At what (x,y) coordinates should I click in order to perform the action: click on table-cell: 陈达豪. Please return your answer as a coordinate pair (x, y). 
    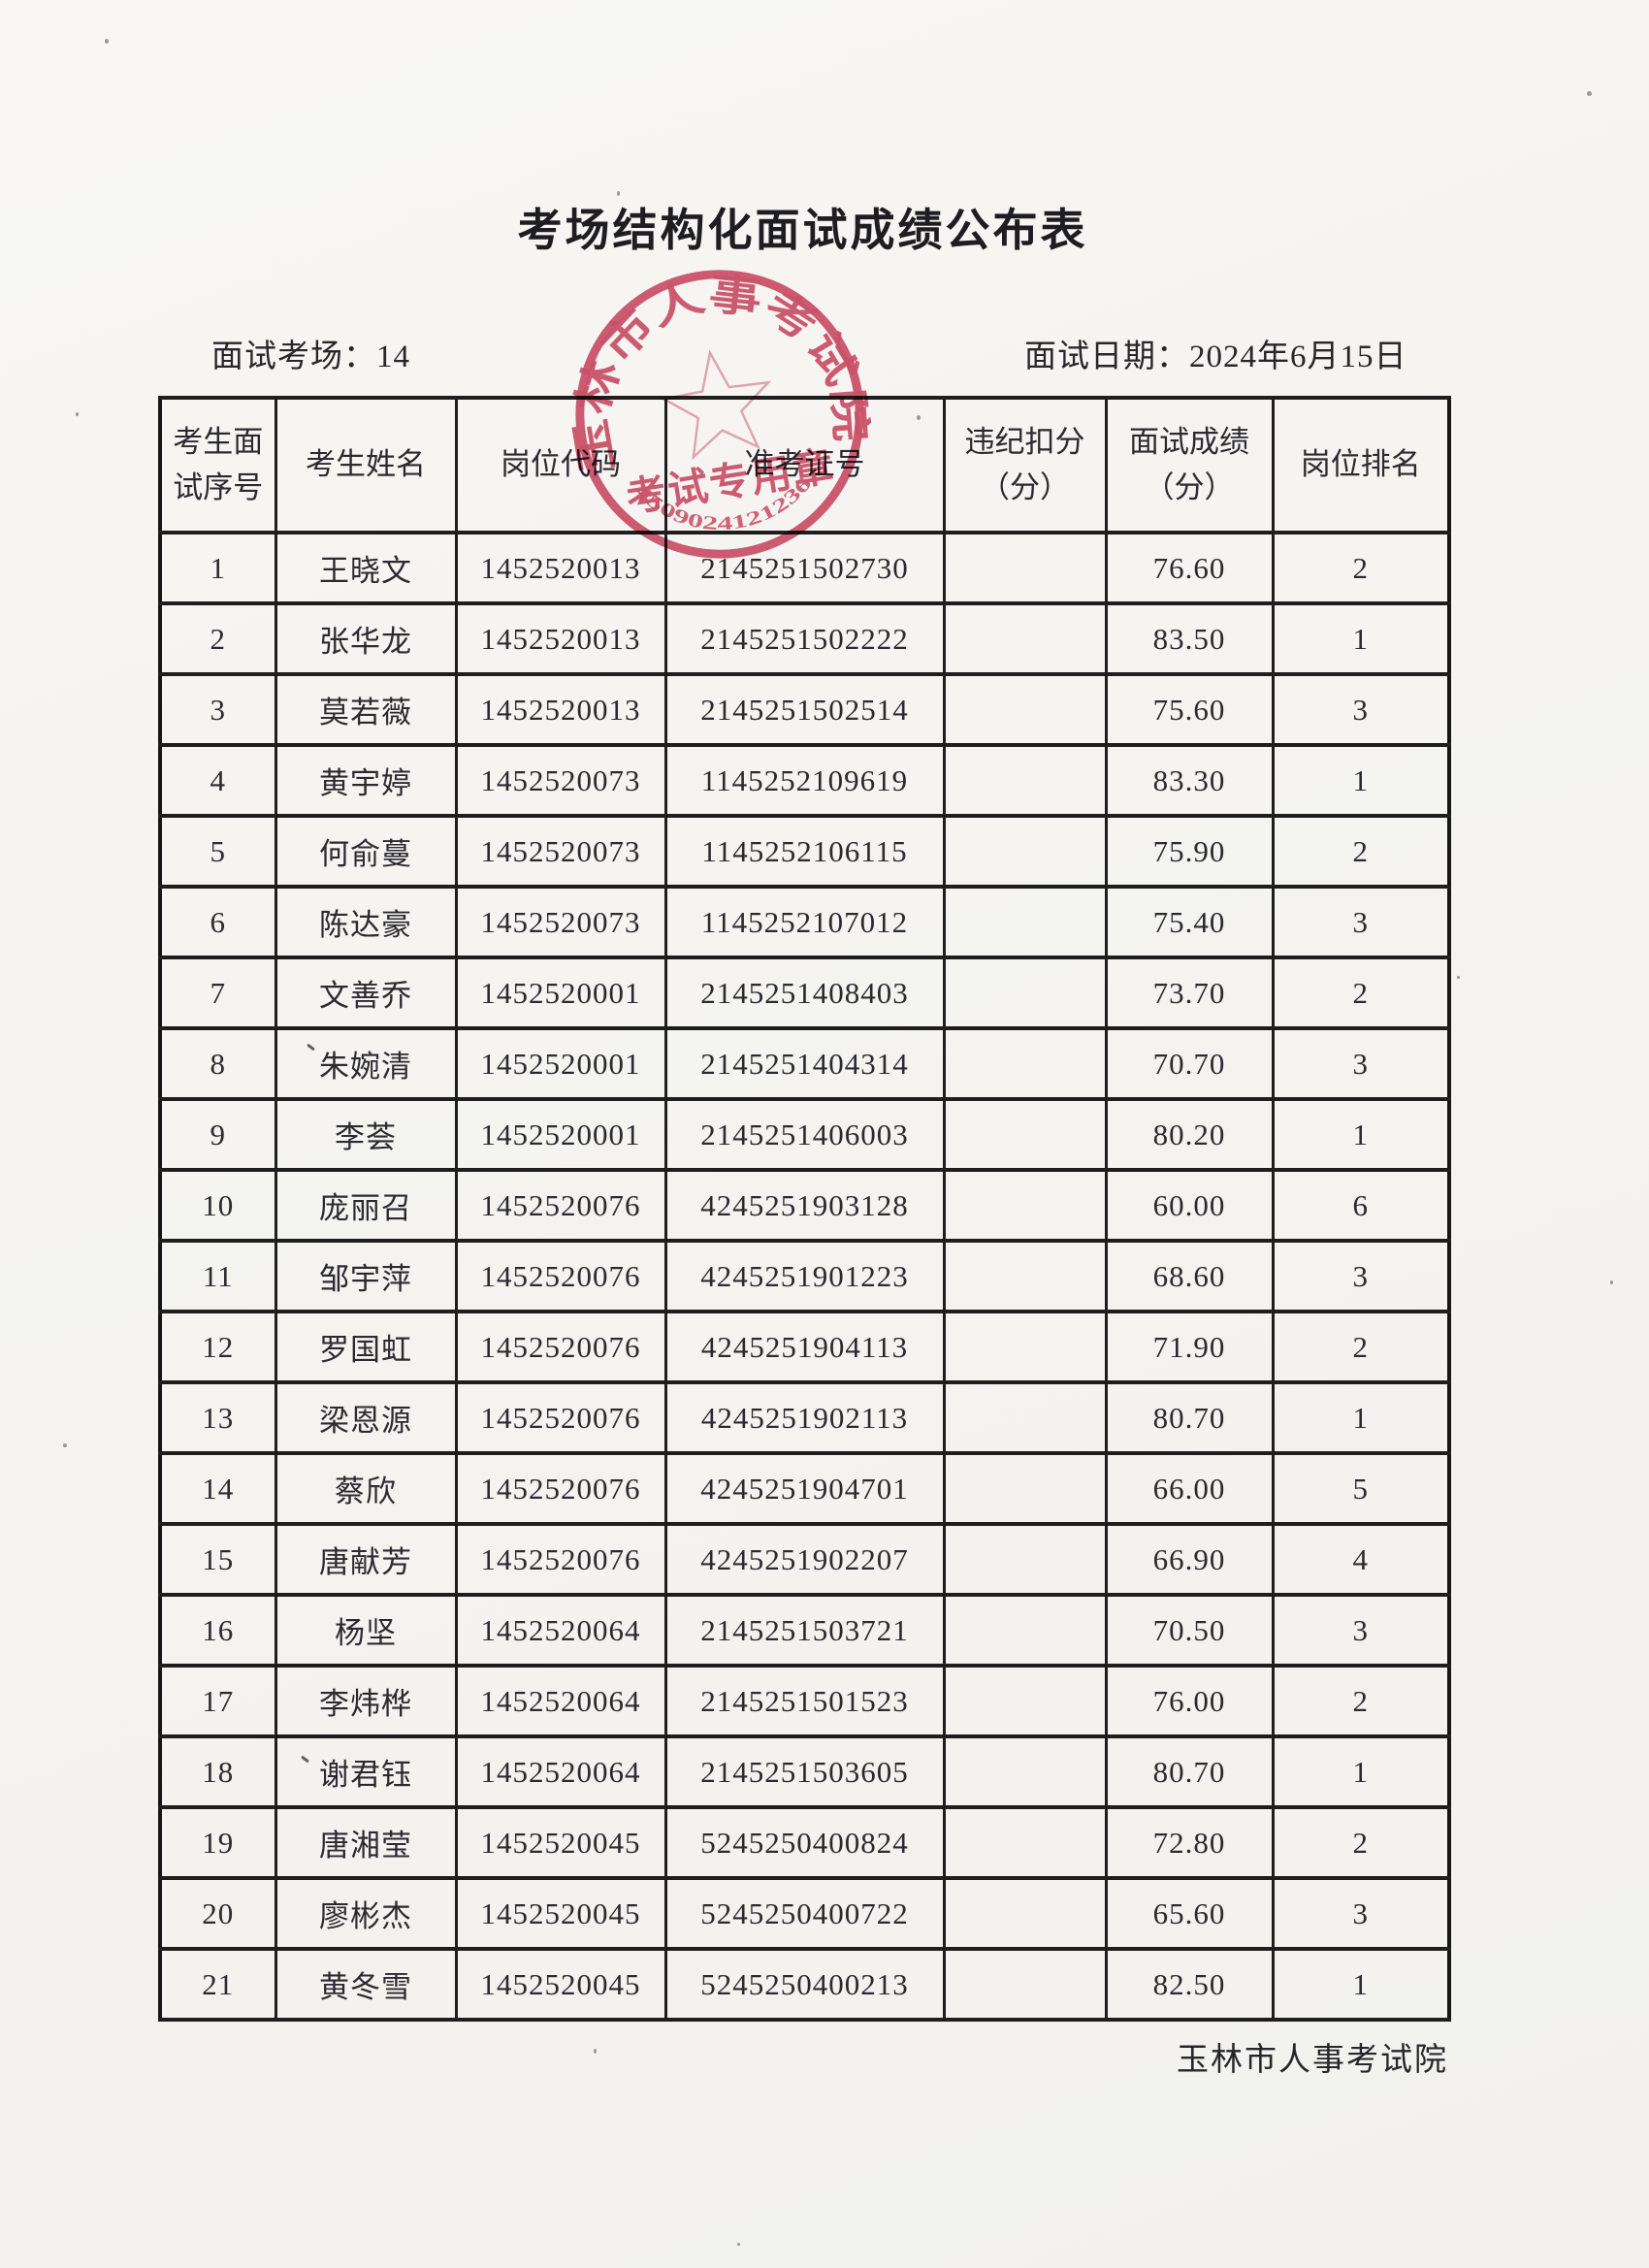
    Looking at the image, I should click on (366, 922).